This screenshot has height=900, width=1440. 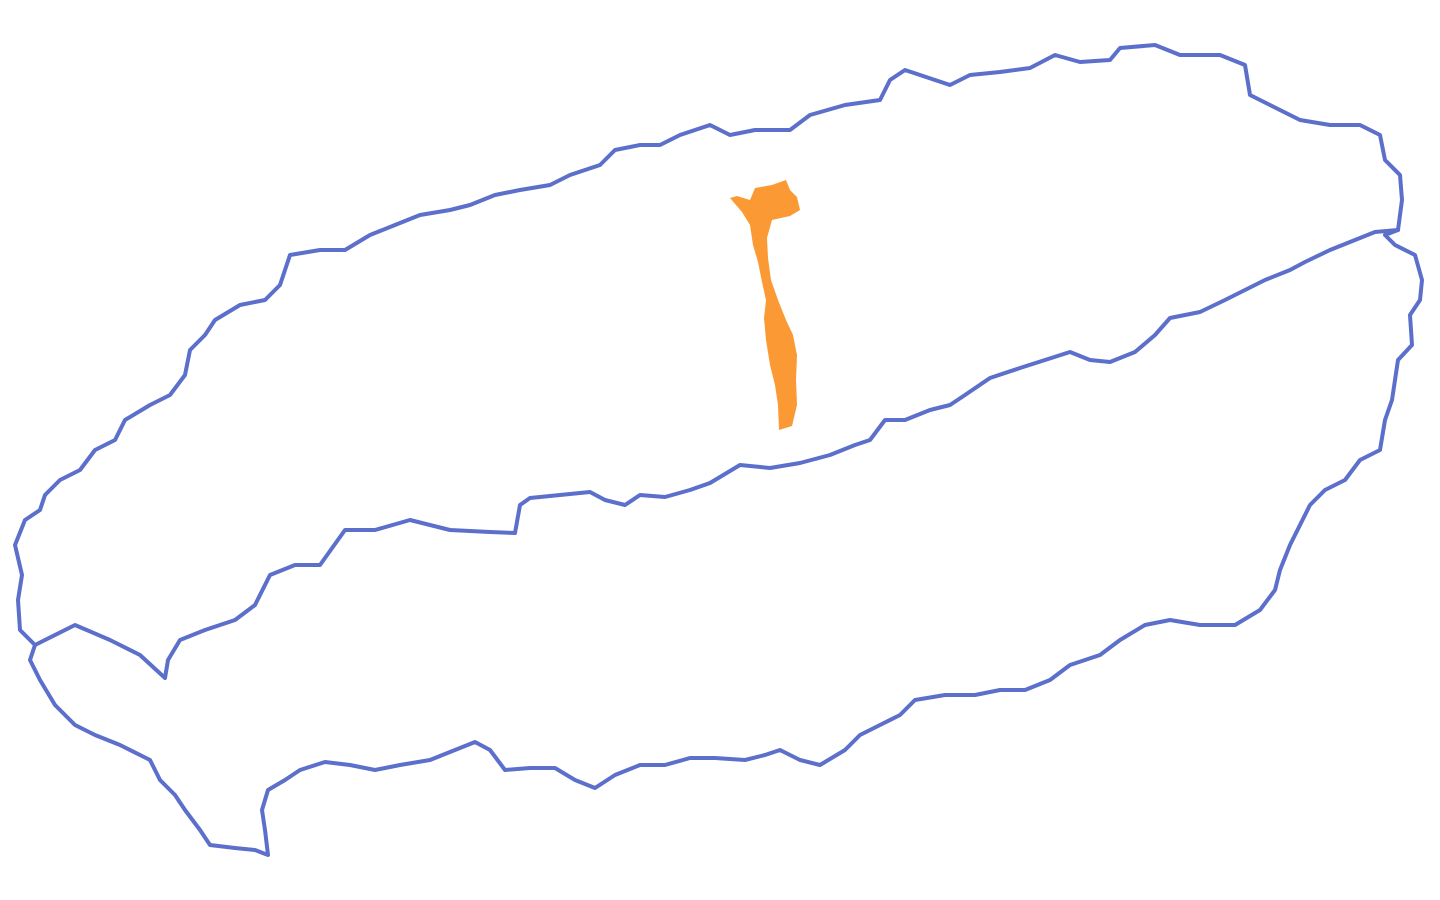 What do you see at coordinates (765, 305) in the screenshot?
I see `highlighted-district` at bounding box center [765, 305].